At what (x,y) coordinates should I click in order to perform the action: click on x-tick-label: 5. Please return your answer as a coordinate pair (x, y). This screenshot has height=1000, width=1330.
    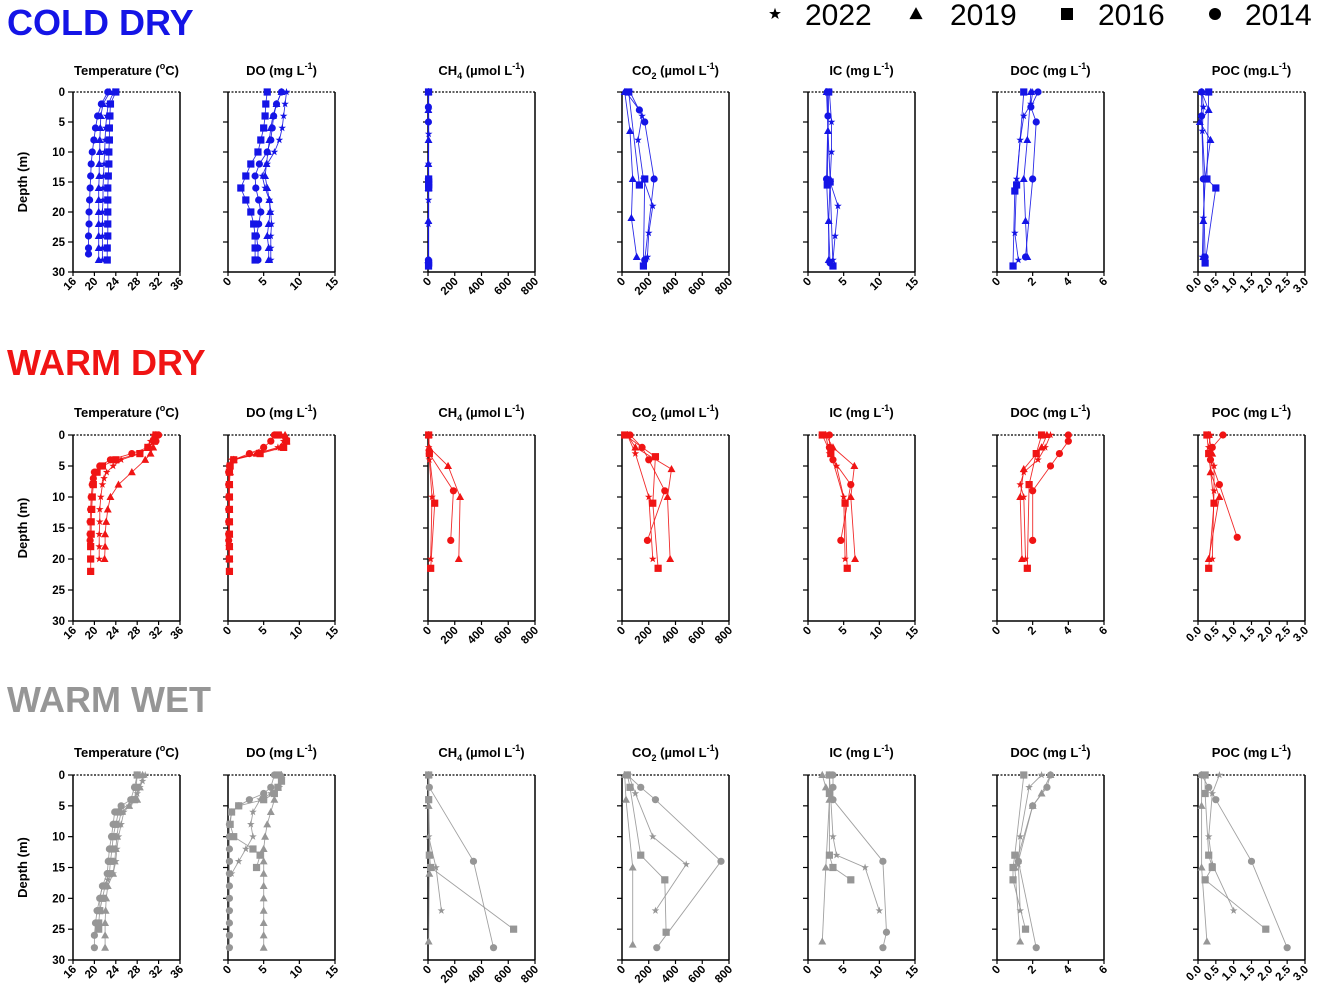
    Looking at the image, I should click on (263, 969).